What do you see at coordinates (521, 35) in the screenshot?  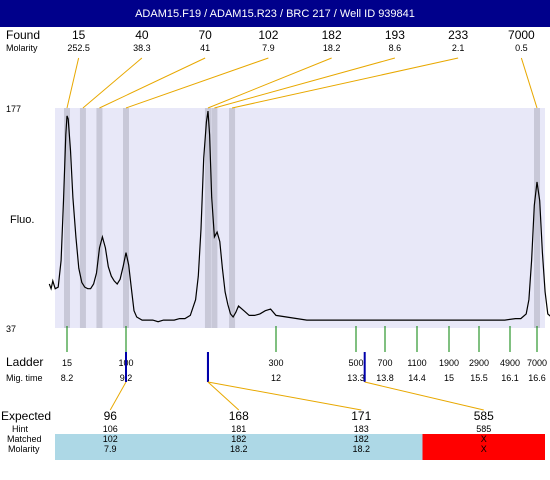 I see `found-size: 7000` at bounding box center [521, 35].